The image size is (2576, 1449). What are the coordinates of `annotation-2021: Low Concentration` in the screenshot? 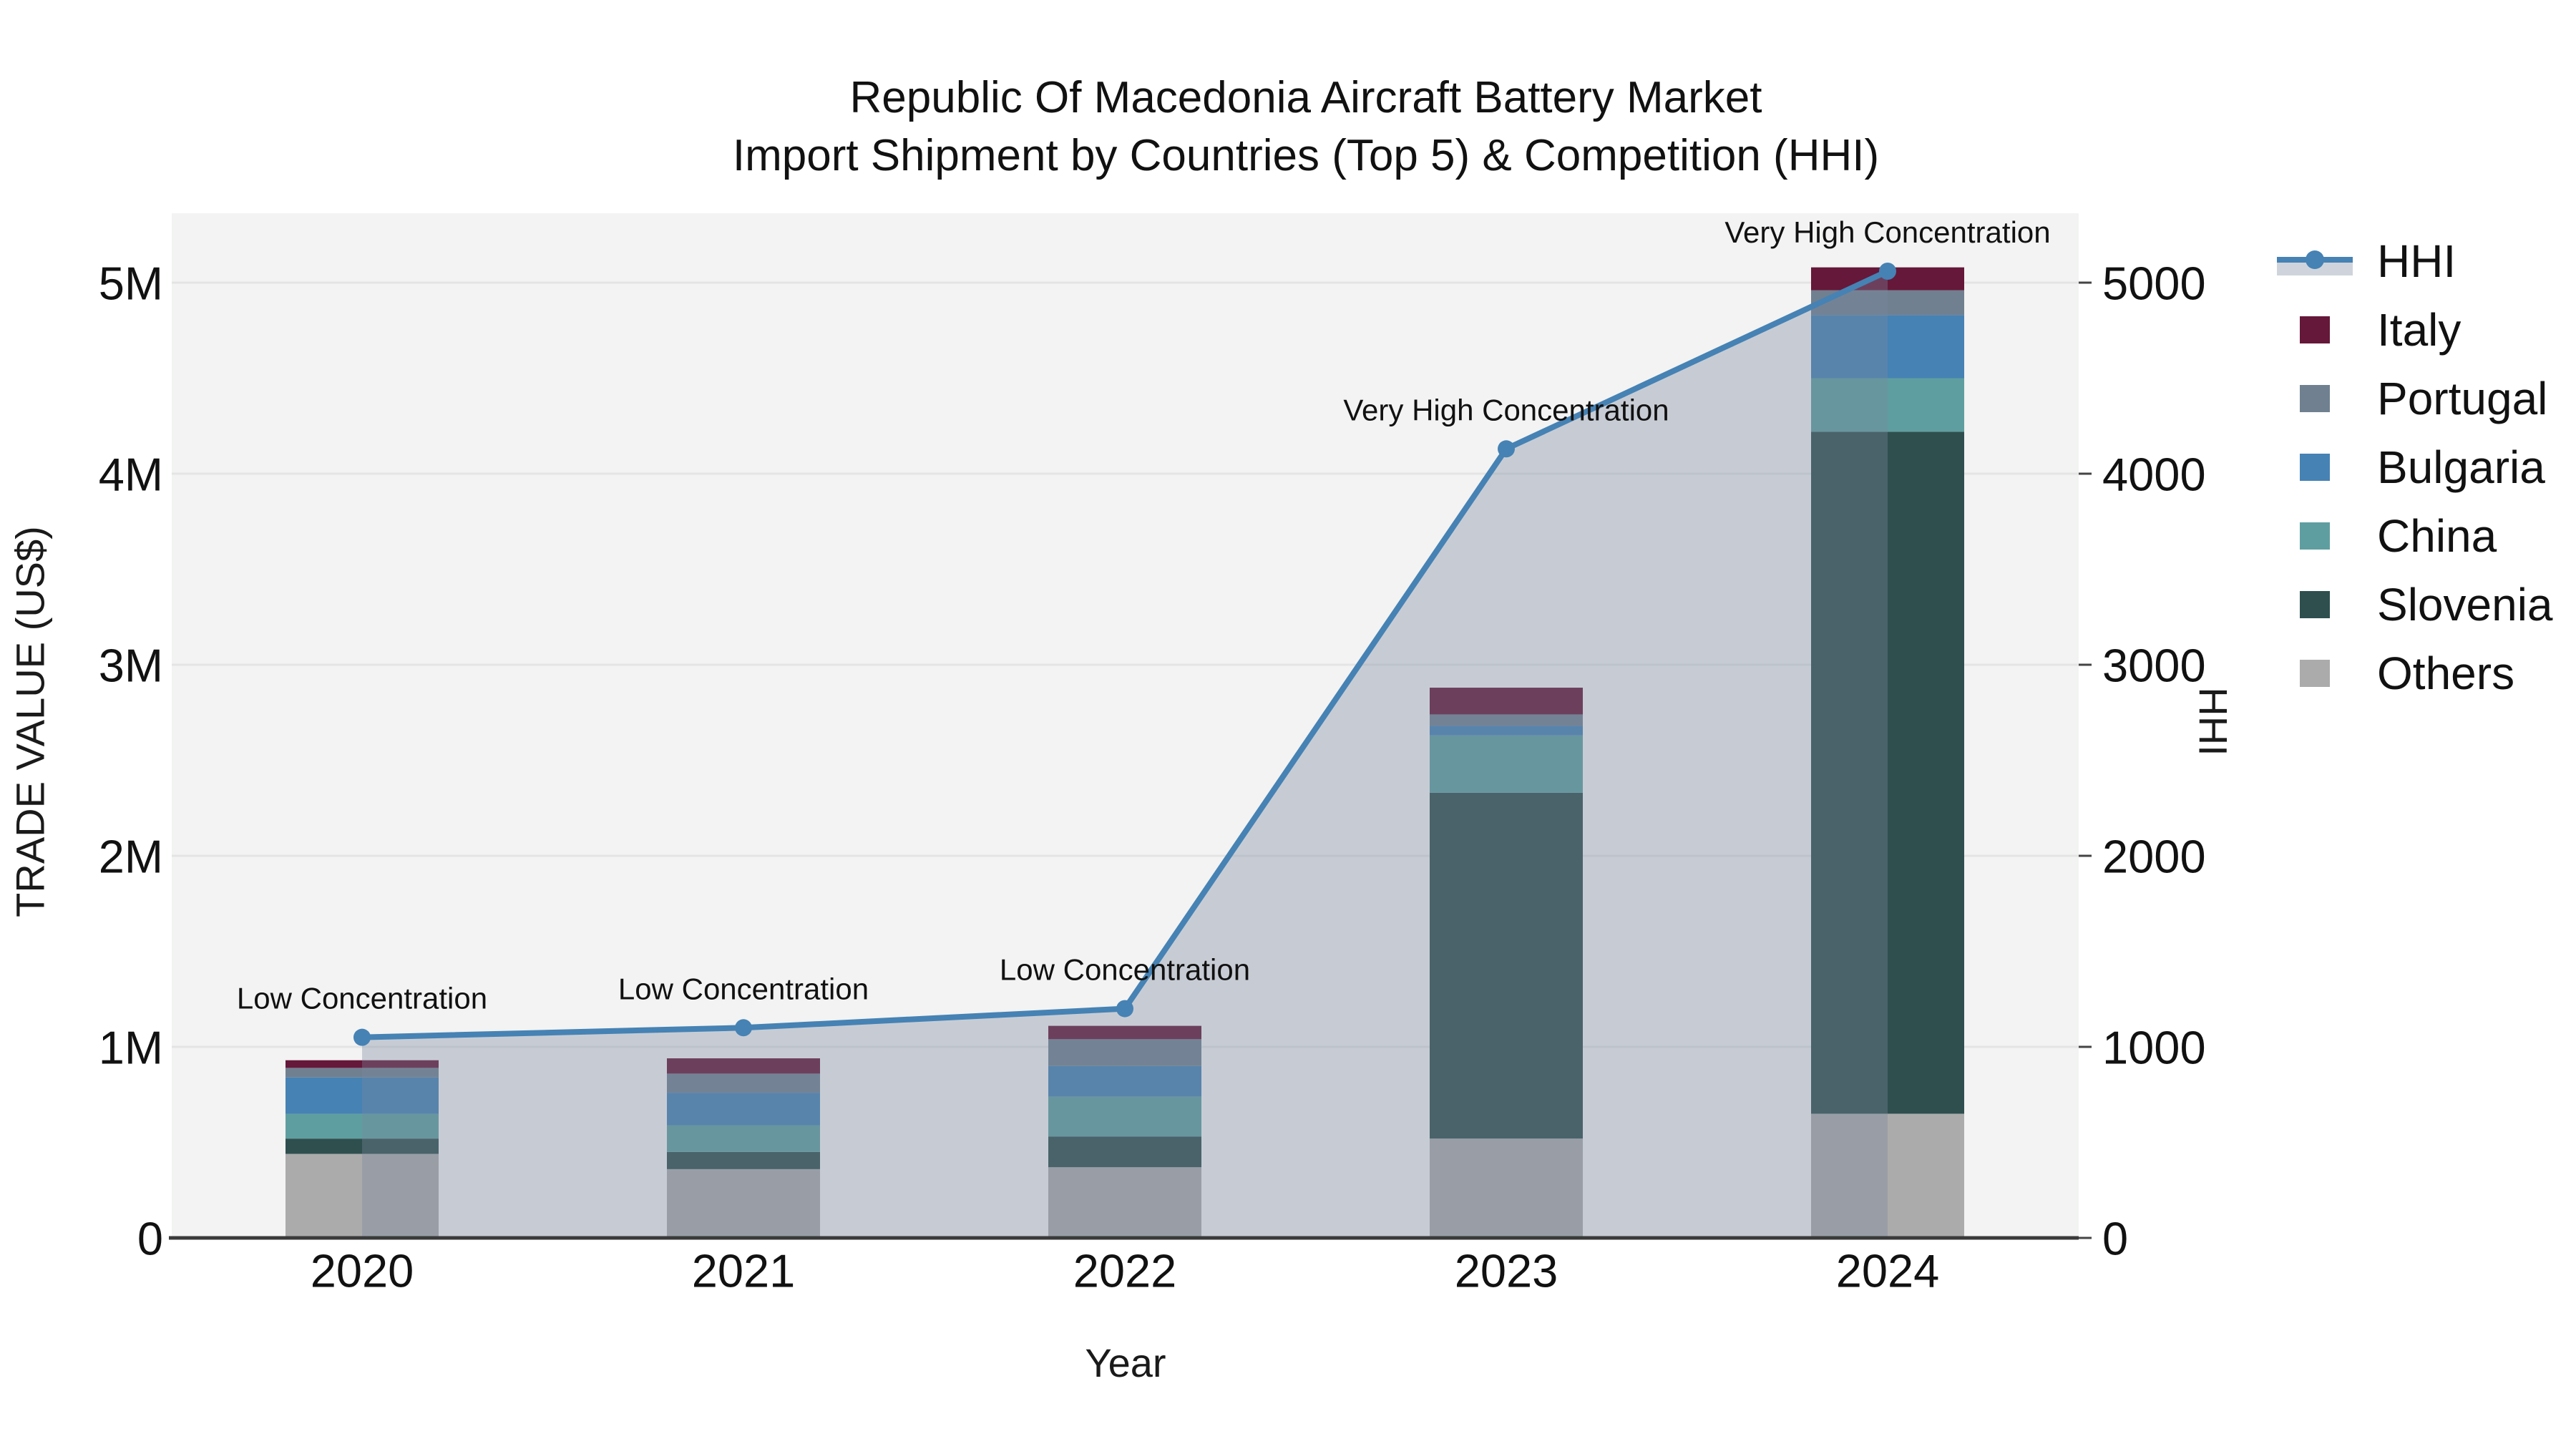 It's located at (743, 988).